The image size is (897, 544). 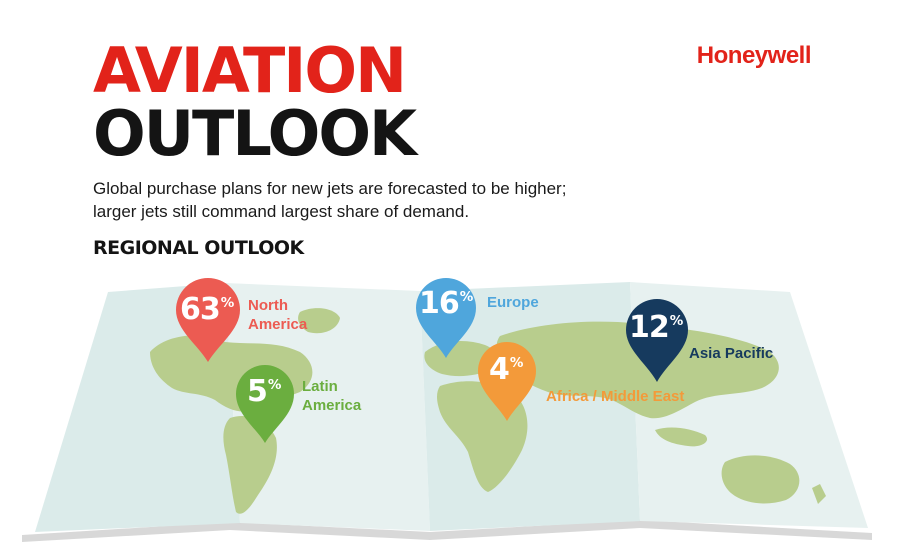 I want to click on pin-africa-middle-east, so click(x=507, y=381).